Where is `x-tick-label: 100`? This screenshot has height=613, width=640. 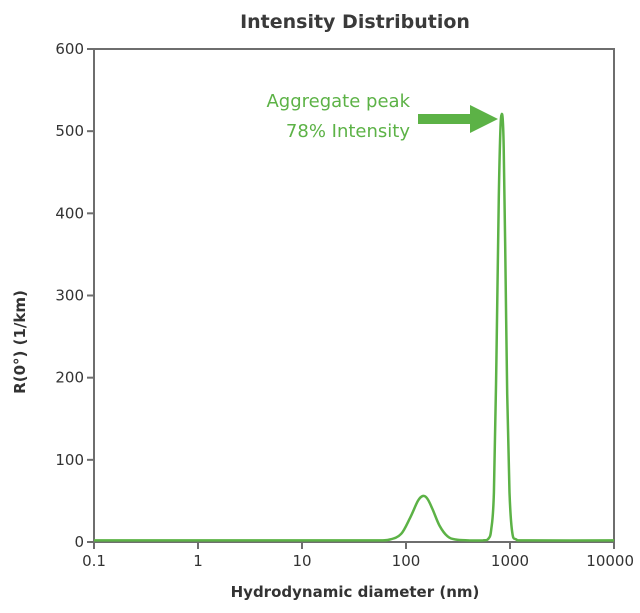 x-tick-label: 100 is located at coordinates (406, 561).